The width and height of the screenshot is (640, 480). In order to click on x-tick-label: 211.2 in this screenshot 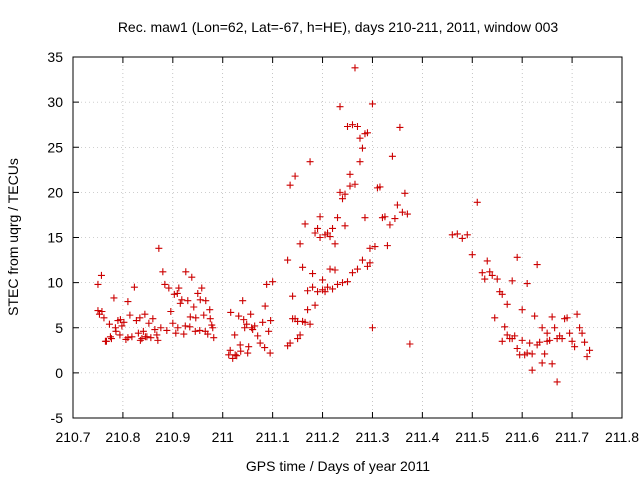, I will do `click(323, 437)`.